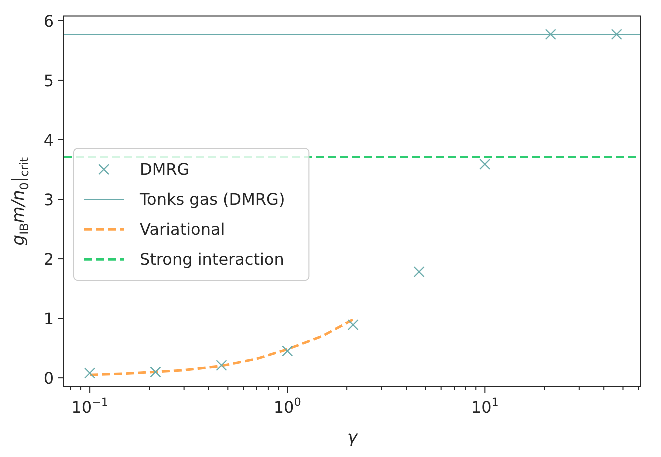  What do you see at coordinates (49, 378) in the screenshot?
I see `y-tick-label: 0` at bounding box center [49, 378].